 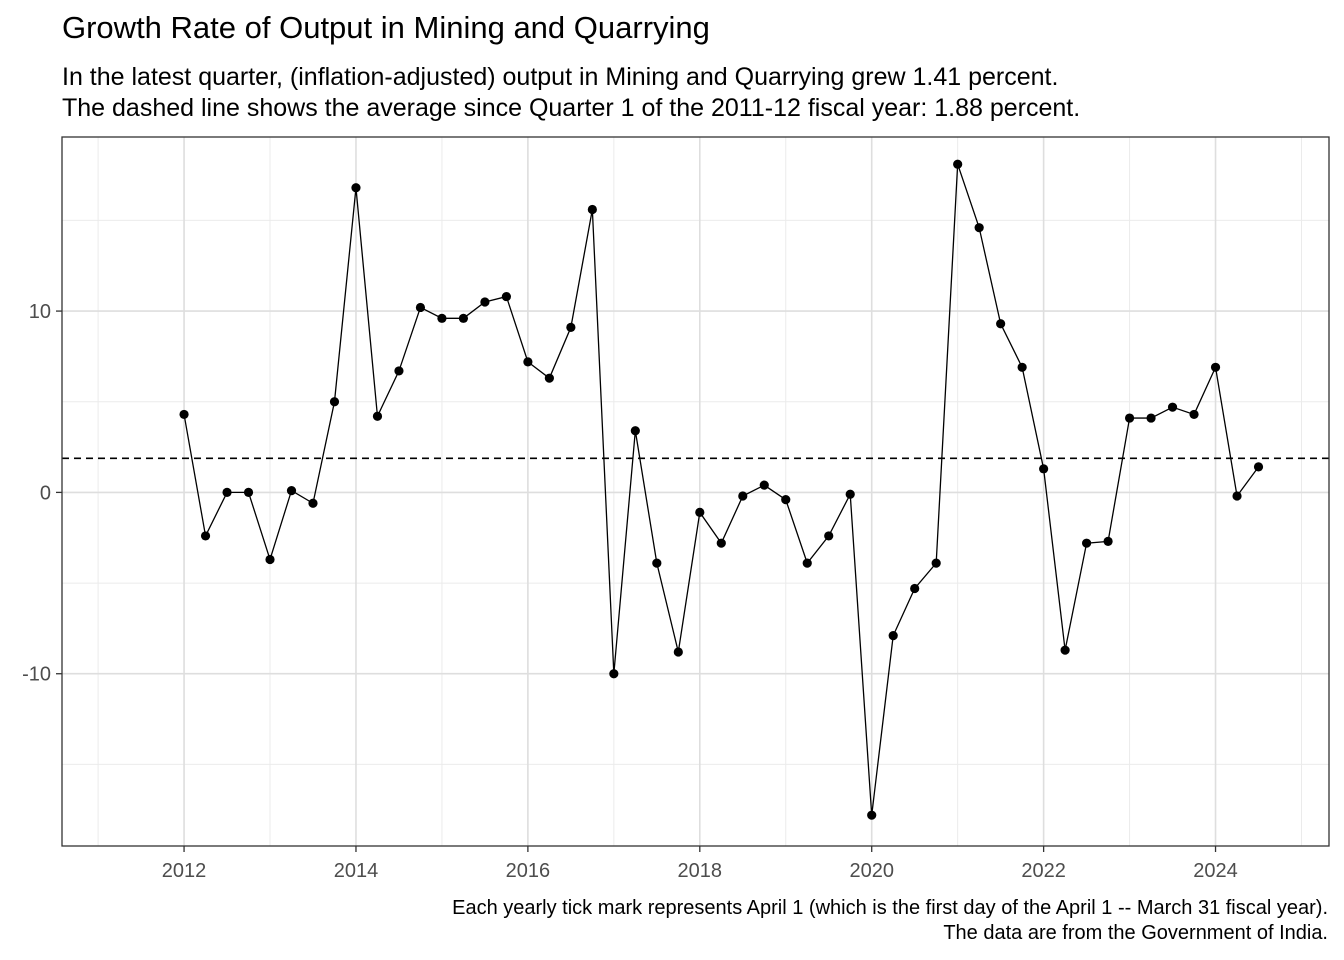 What do you see at coordinates (45, 493) in the screenshot?
I see `y-tick-label: 0` at bounding box center [45, 493].